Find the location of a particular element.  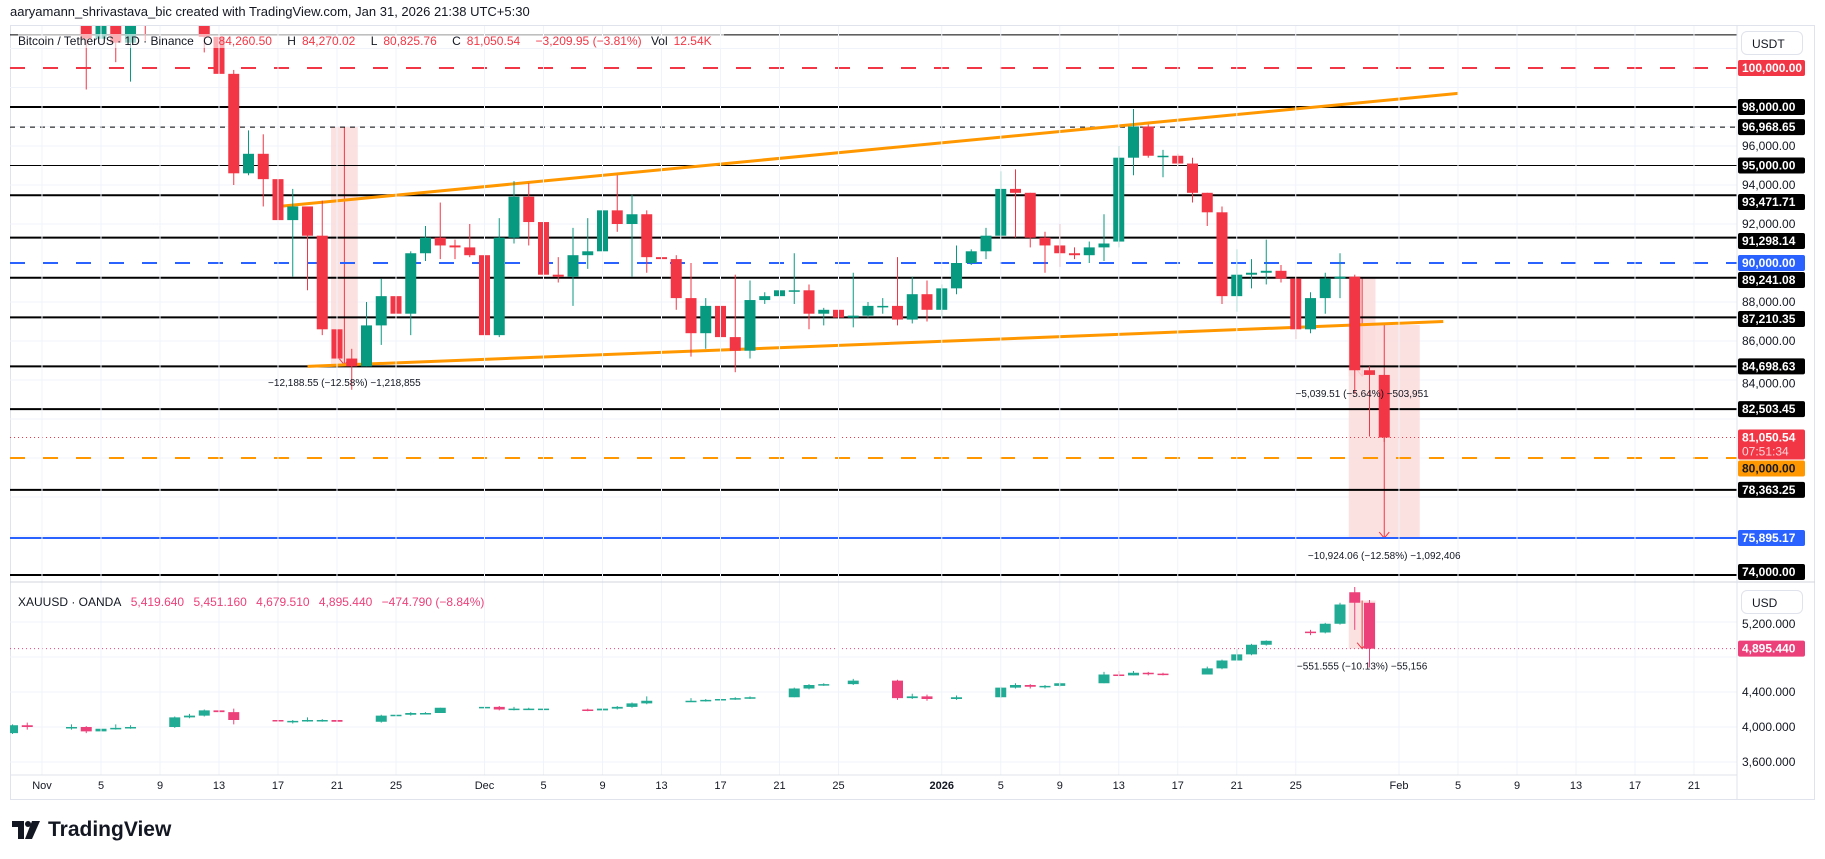

gold-tick-label: 3,600.000 is located at coordinates (1769, 762).